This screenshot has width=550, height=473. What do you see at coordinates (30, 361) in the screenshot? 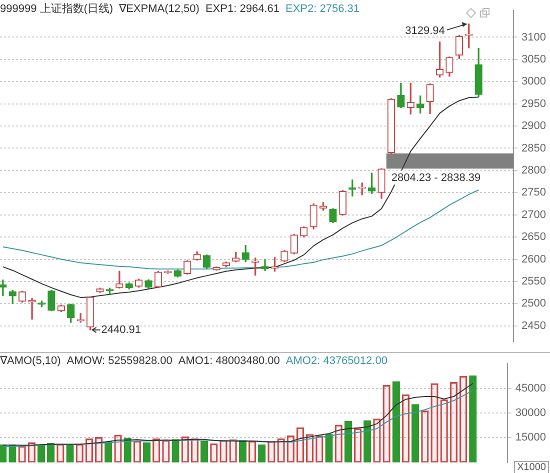
I see `chart-title: ∇AMO(5,10)` at bounding box center [30, 361].